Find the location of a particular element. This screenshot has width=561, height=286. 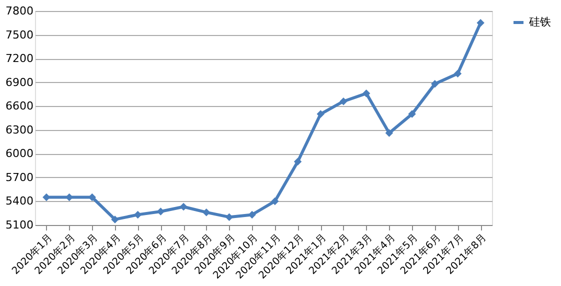

y-tick-label: 7200 is located at coordinates (20, 59).